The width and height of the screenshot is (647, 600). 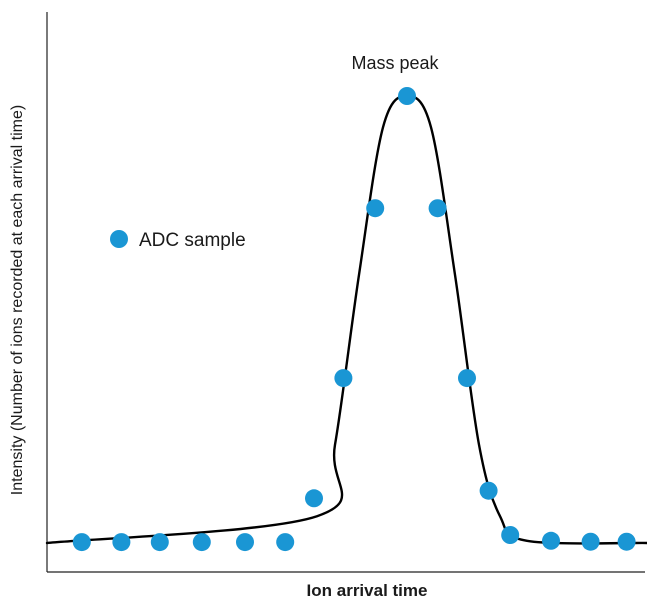 What do you see at coordinates (367, 590) in the screenshot?
I see `x-axis-label: Ion arrival time` at bounding box center [367, 590].